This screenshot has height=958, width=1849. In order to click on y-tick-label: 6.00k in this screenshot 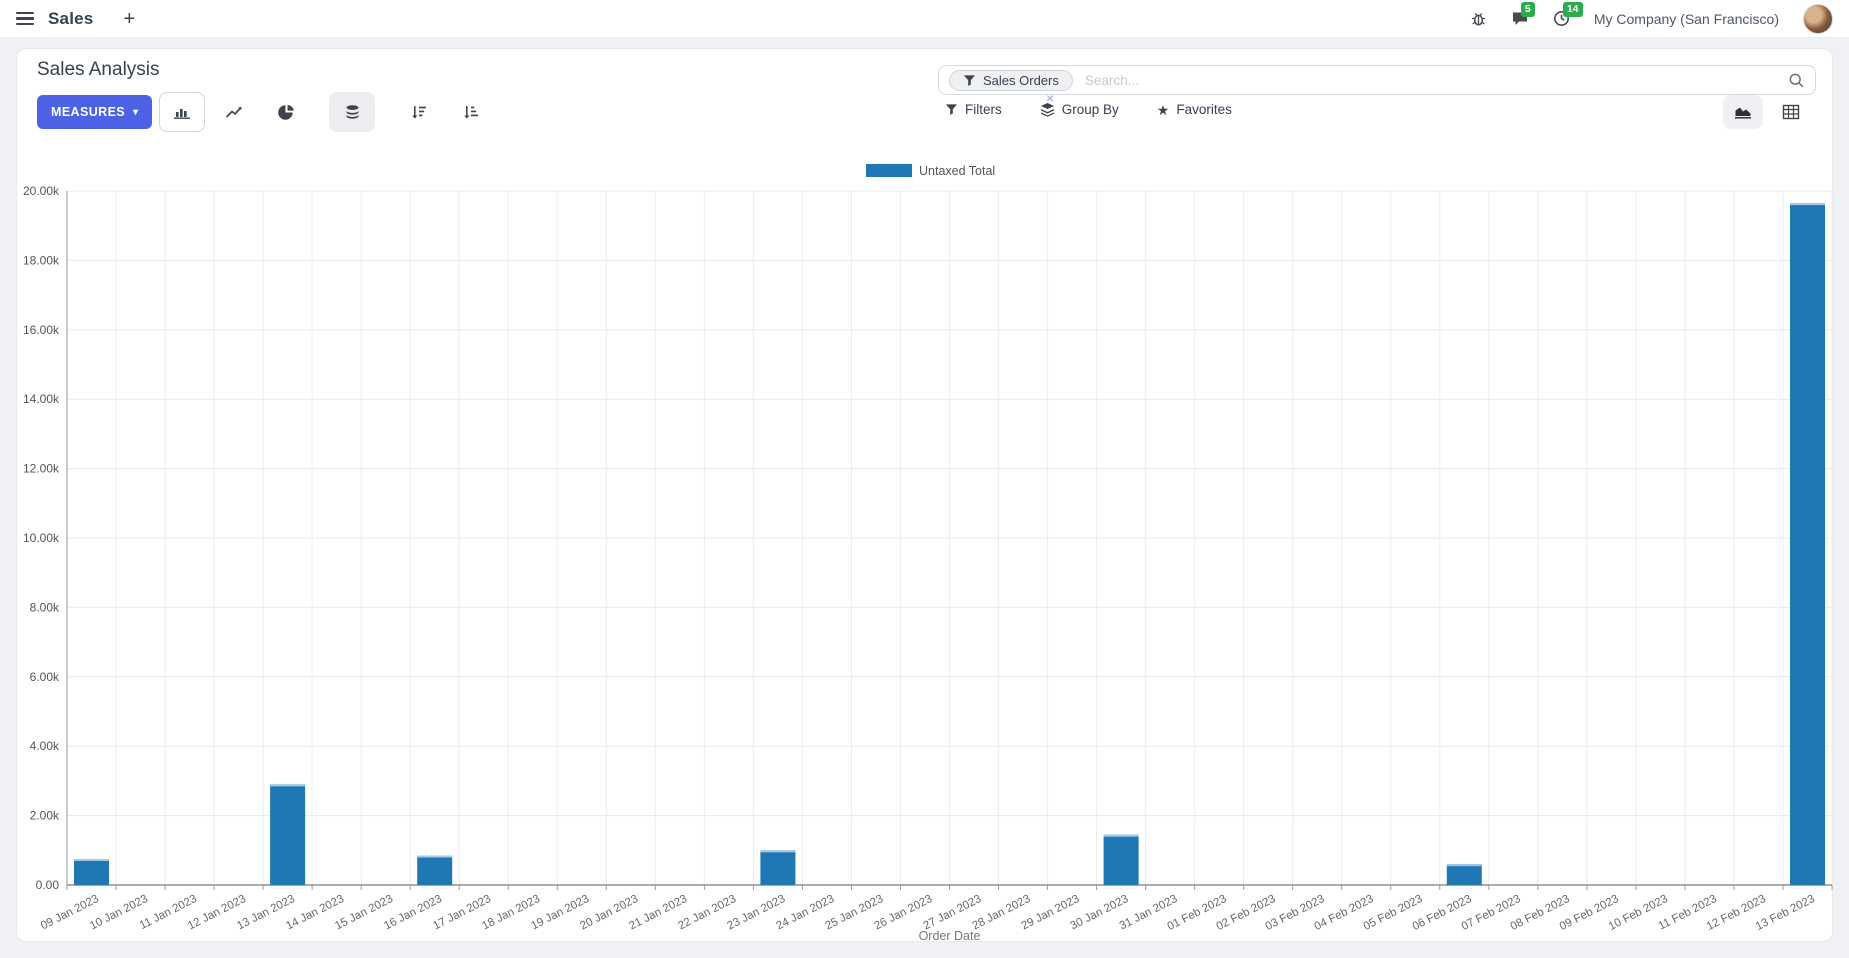, I will do `click(45, 677)`.